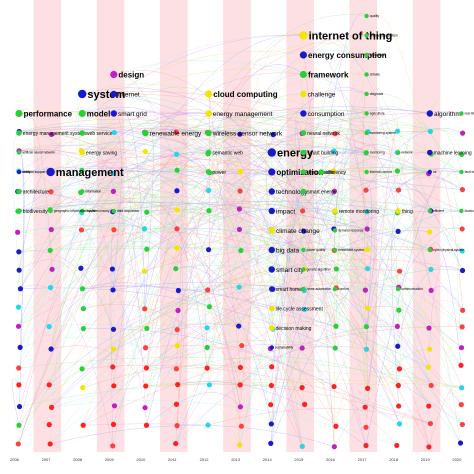 Image resolution: width=474 pixels, height=474 pixels. Describe the element at coordinates (469, 172) in the screenshot. I see `keyword-label: fault detection` at that location.